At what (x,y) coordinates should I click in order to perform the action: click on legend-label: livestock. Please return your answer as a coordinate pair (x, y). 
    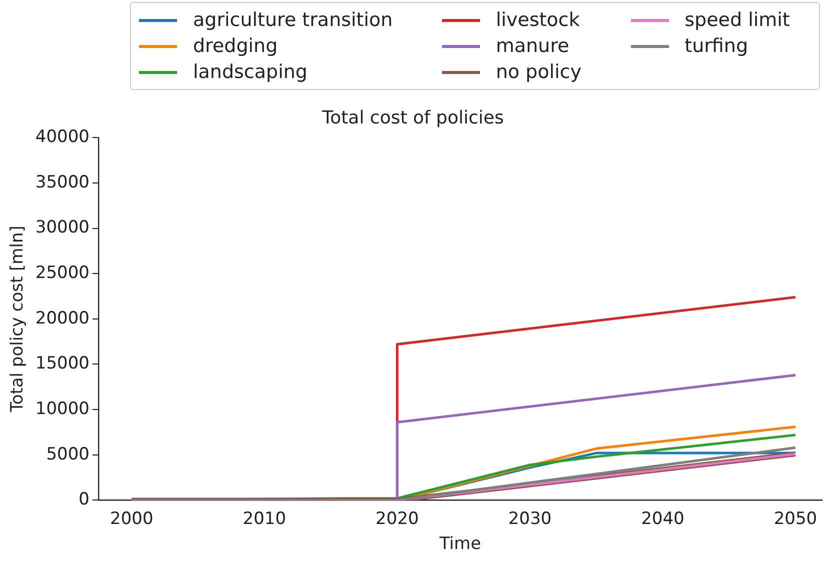
    Looking at the image, I should click on (538, 20).